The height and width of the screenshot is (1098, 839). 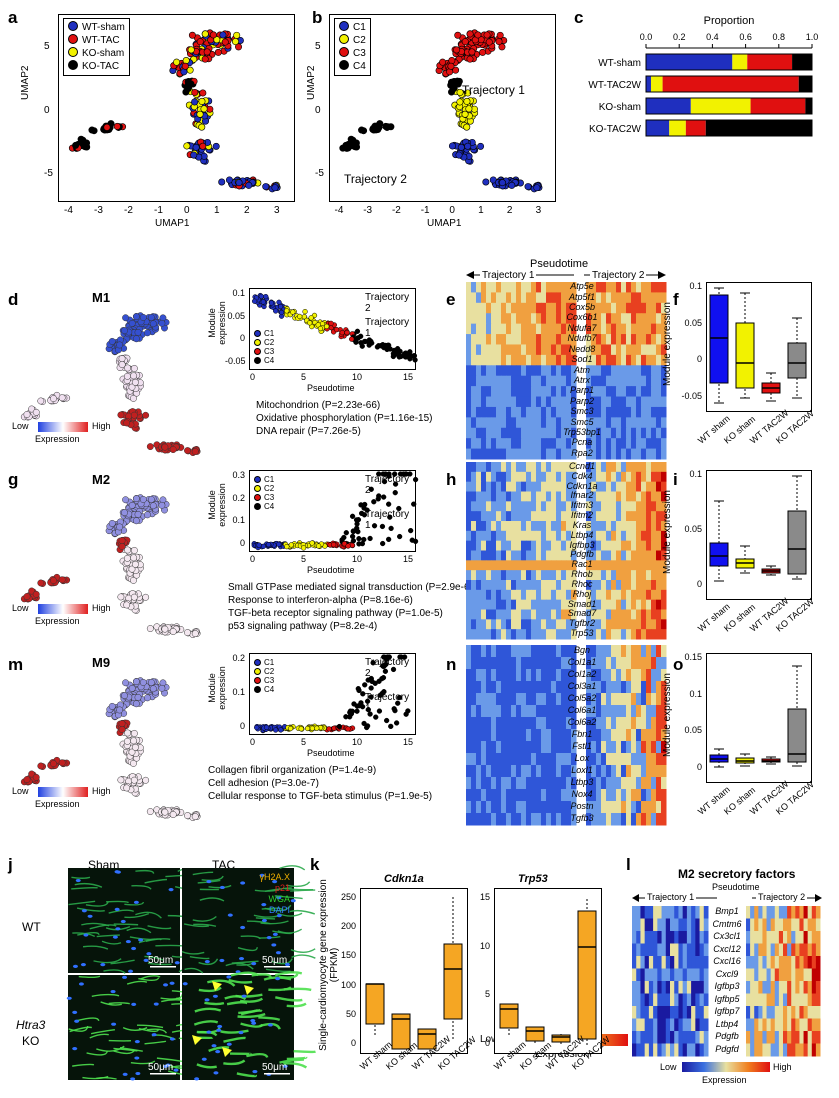 I want to click on proportion-tick-label: 0.0, so click(x=646, y=37).